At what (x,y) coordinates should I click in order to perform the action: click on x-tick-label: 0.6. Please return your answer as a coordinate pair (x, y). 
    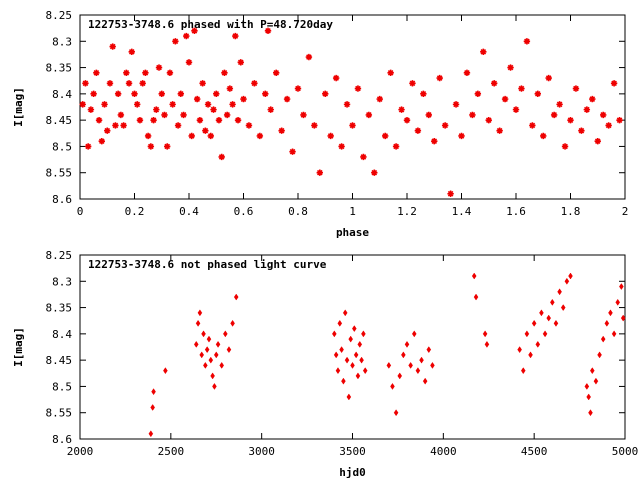
    Looking at the image, I should click on (244, 211).